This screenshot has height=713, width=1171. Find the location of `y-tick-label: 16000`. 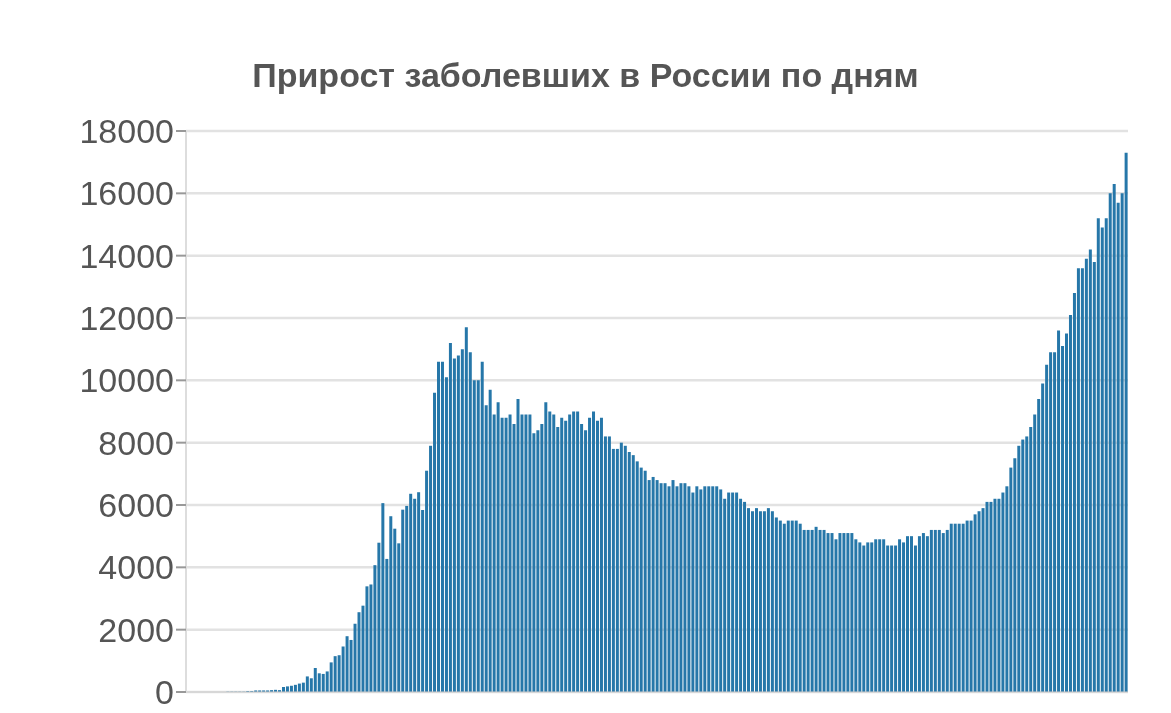

y-tick-label: 16000 is located at coordinates (126, 193).